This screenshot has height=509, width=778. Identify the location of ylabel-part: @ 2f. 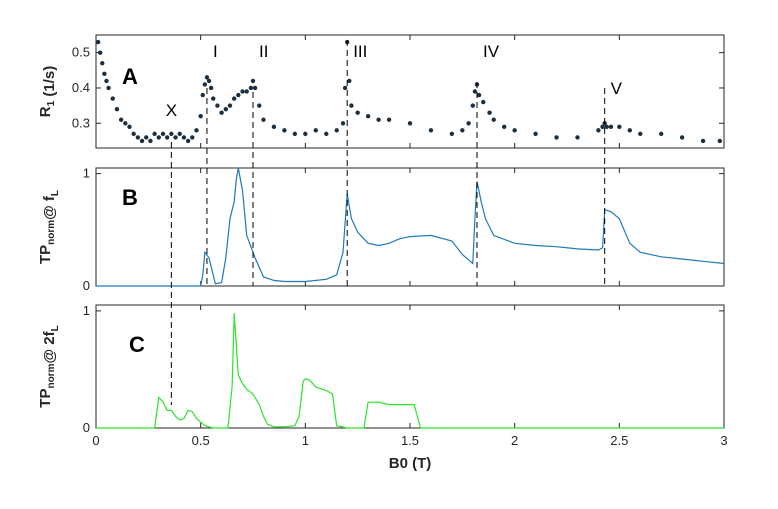
(49, 346).